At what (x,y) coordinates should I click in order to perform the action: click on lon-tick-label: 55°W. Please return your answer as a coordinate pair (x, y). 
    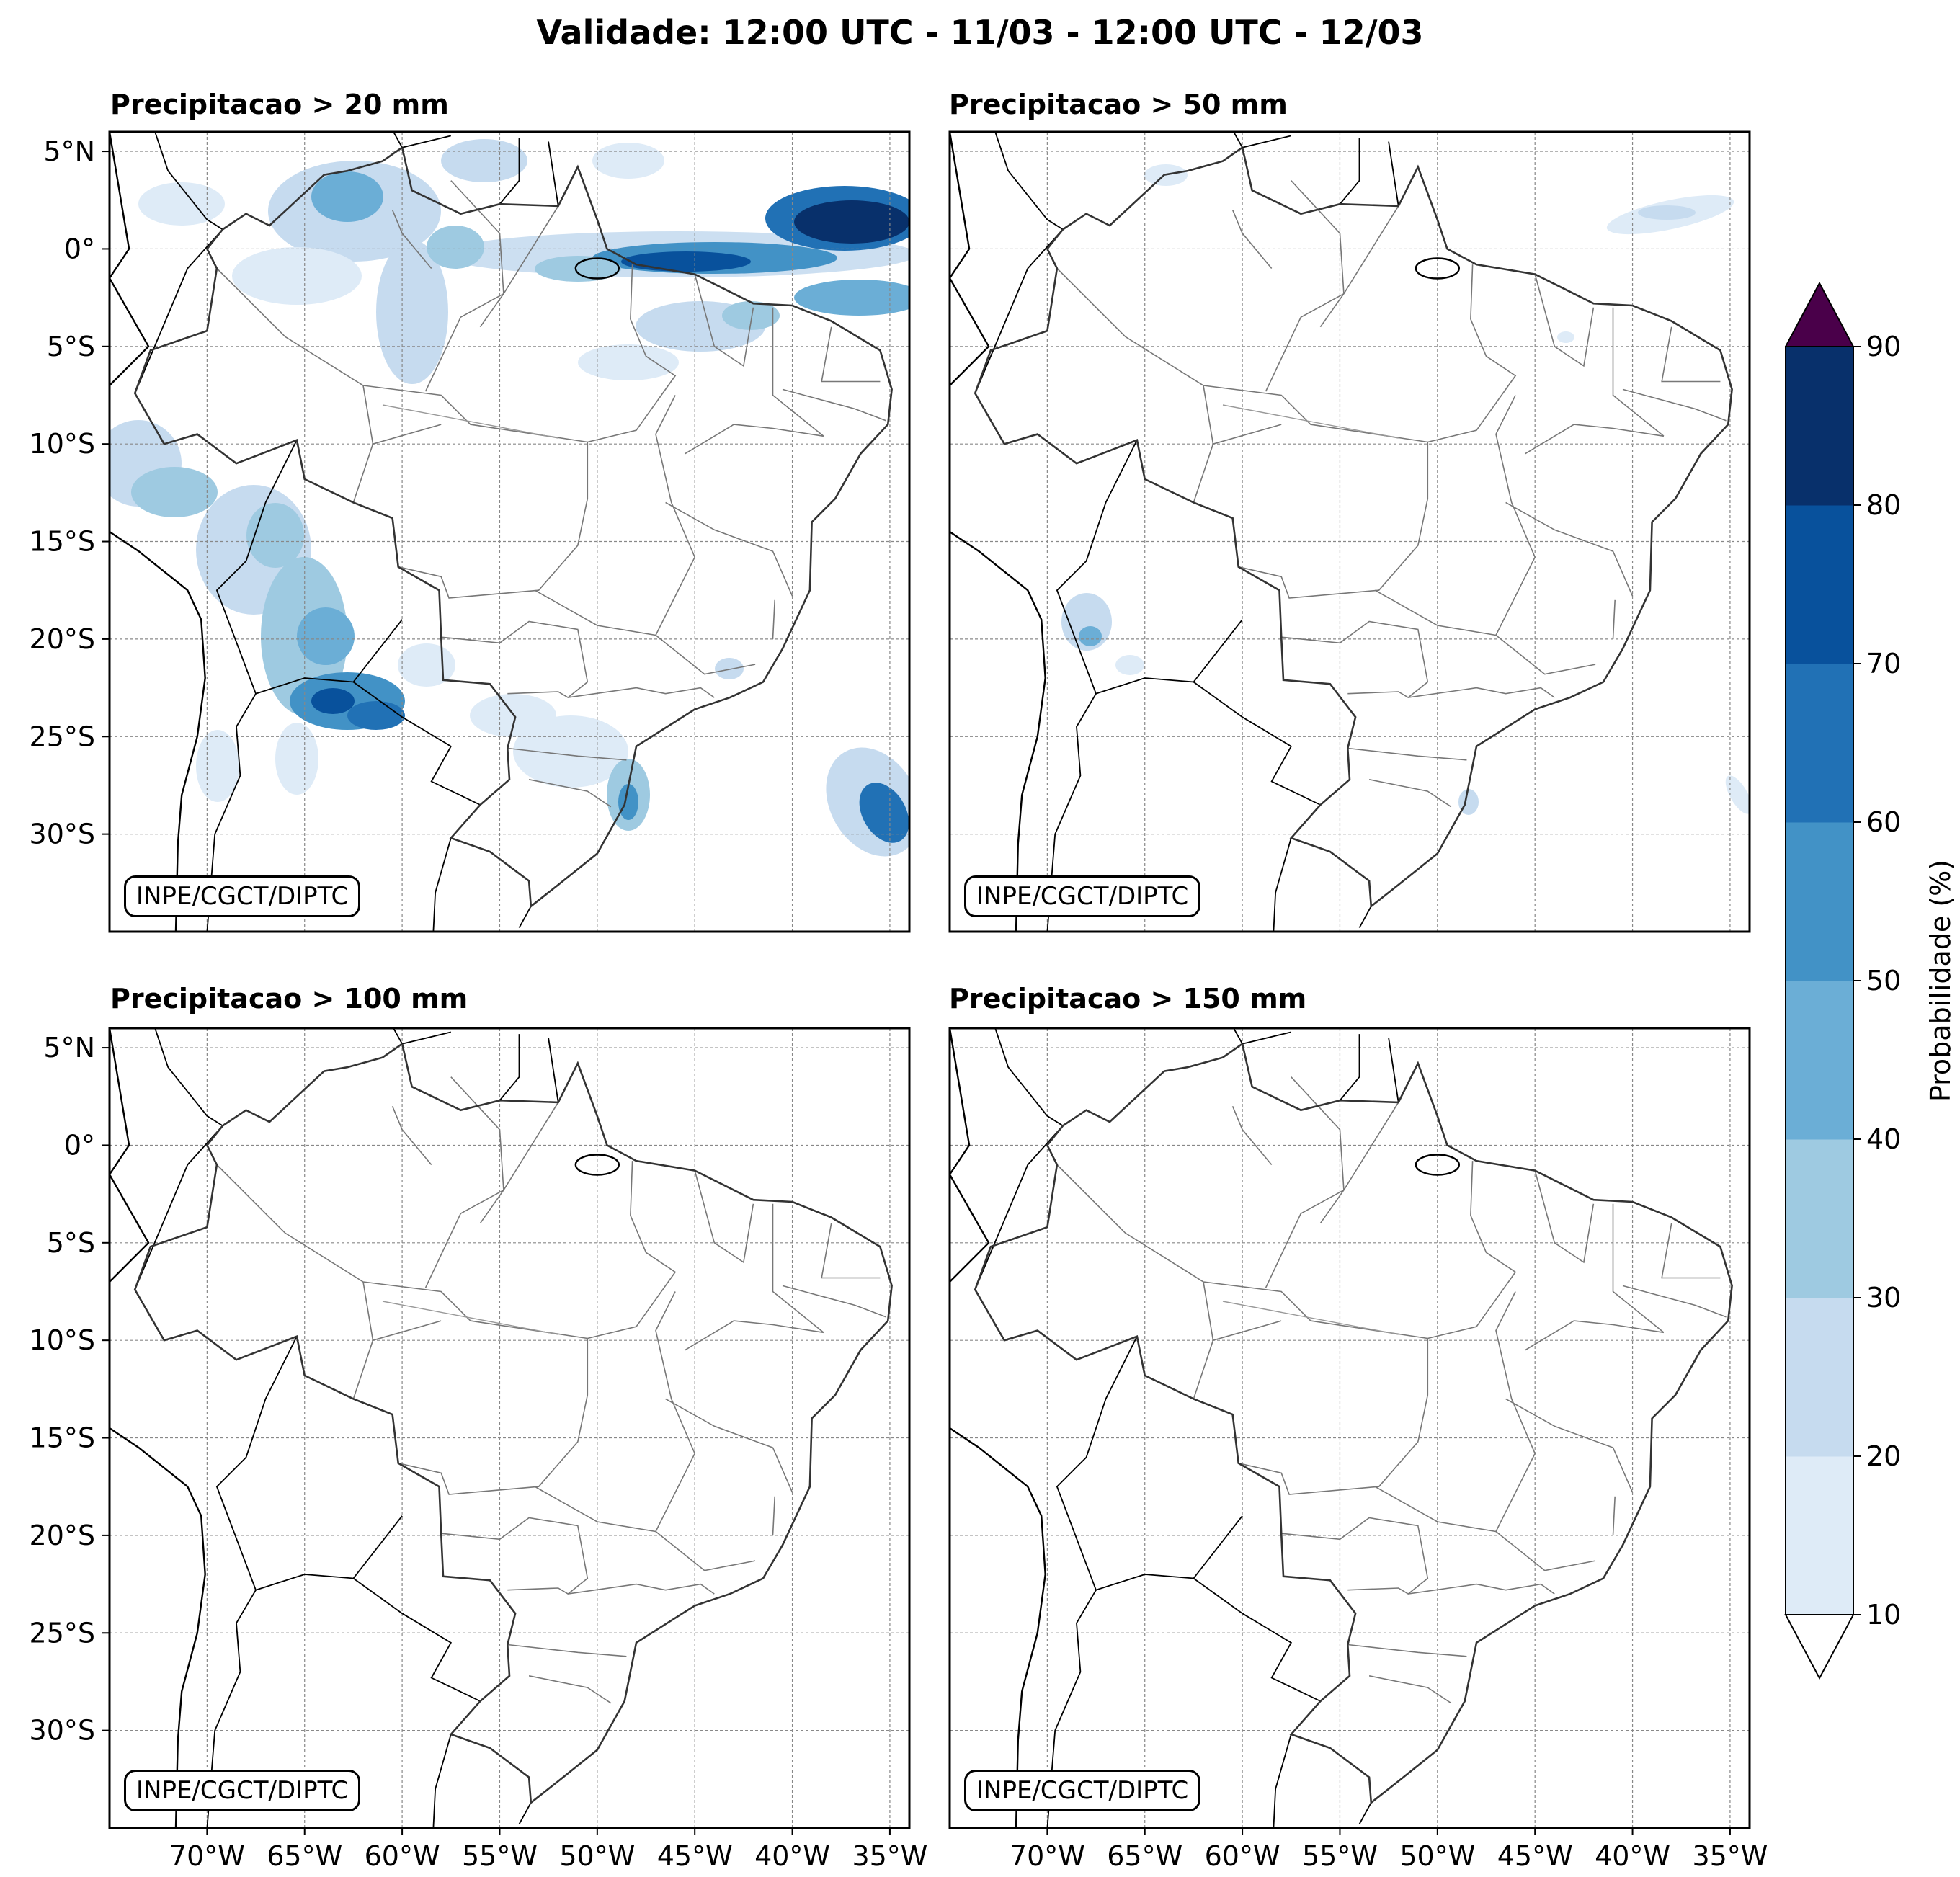
    Looking at the image, I should click on (500, 1856).